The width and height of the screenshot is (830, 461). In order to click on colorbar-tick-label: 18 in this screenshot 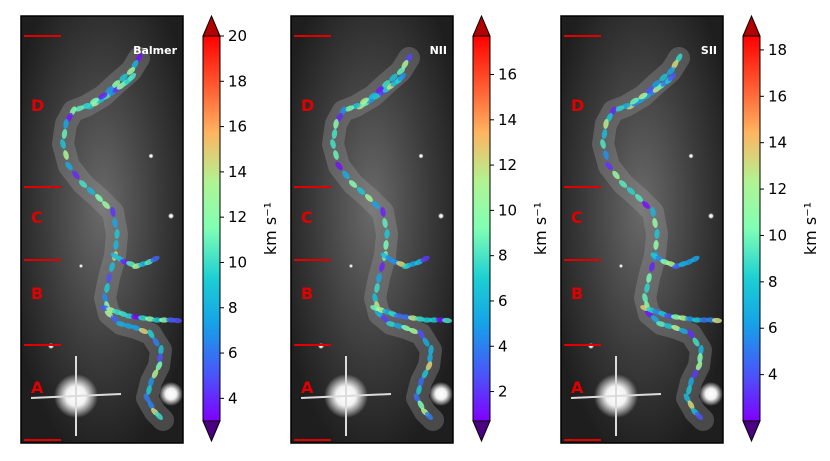, I will do `click(777, 50)`.